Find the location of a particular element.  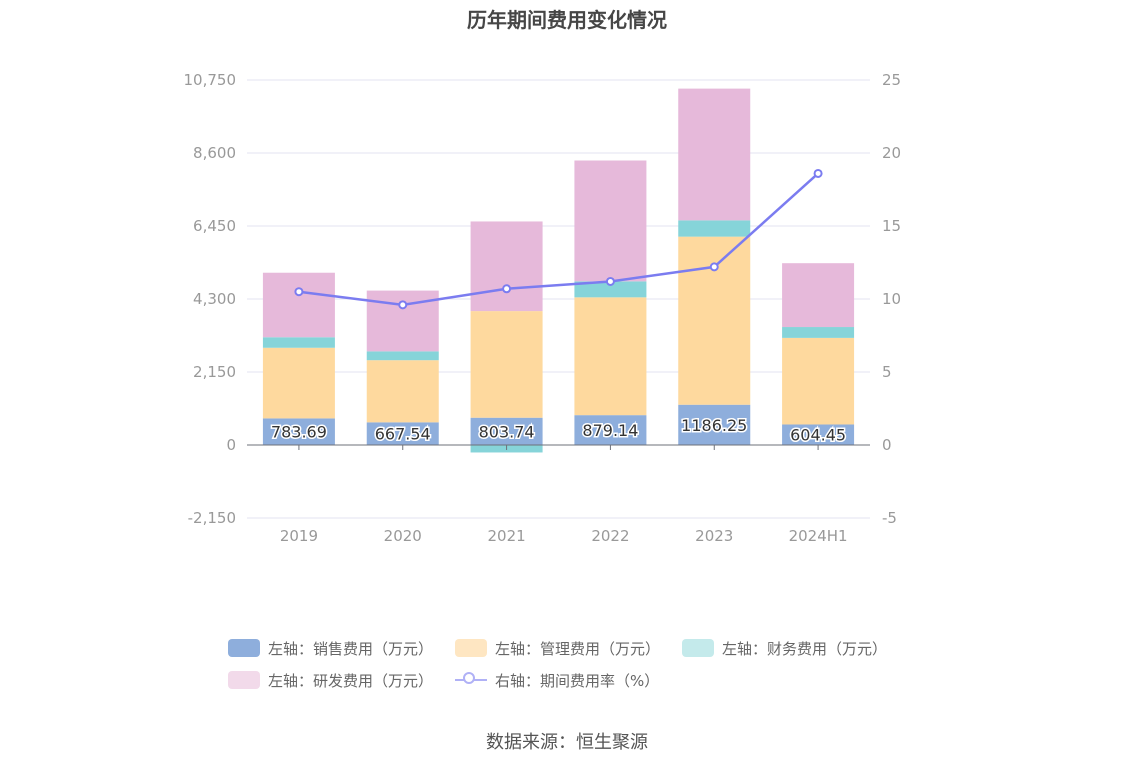

sales-data-label: 803.74 is located at coordinates (507, 431).